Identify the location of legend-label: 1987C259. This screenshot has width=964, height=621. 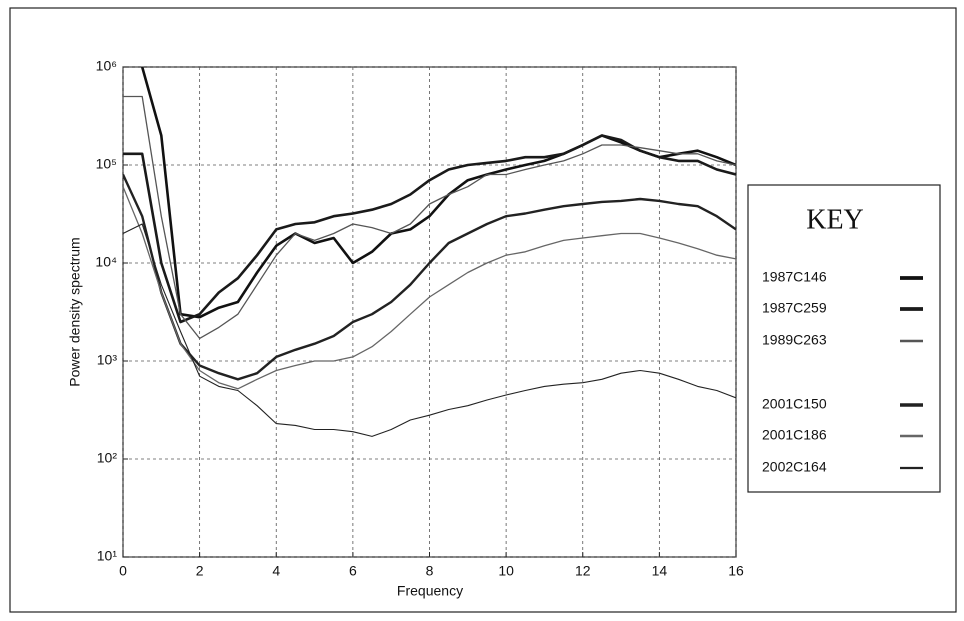
(794, 308).